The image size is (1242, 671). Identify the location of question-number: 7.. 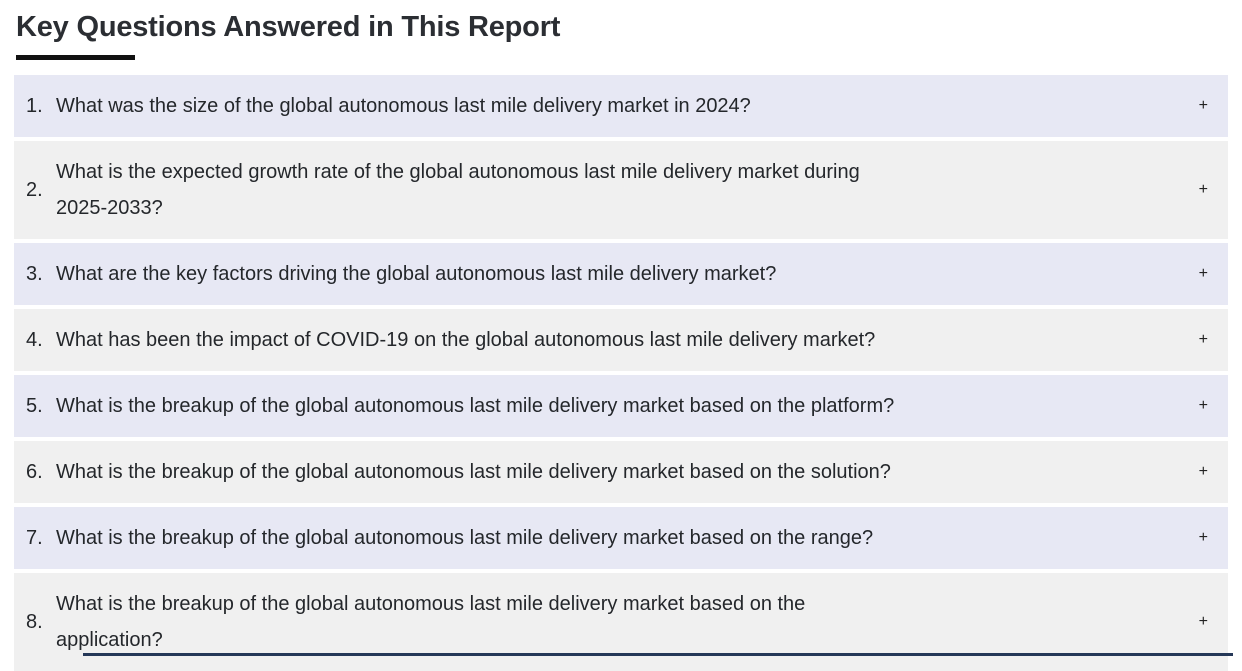
(34, 538).